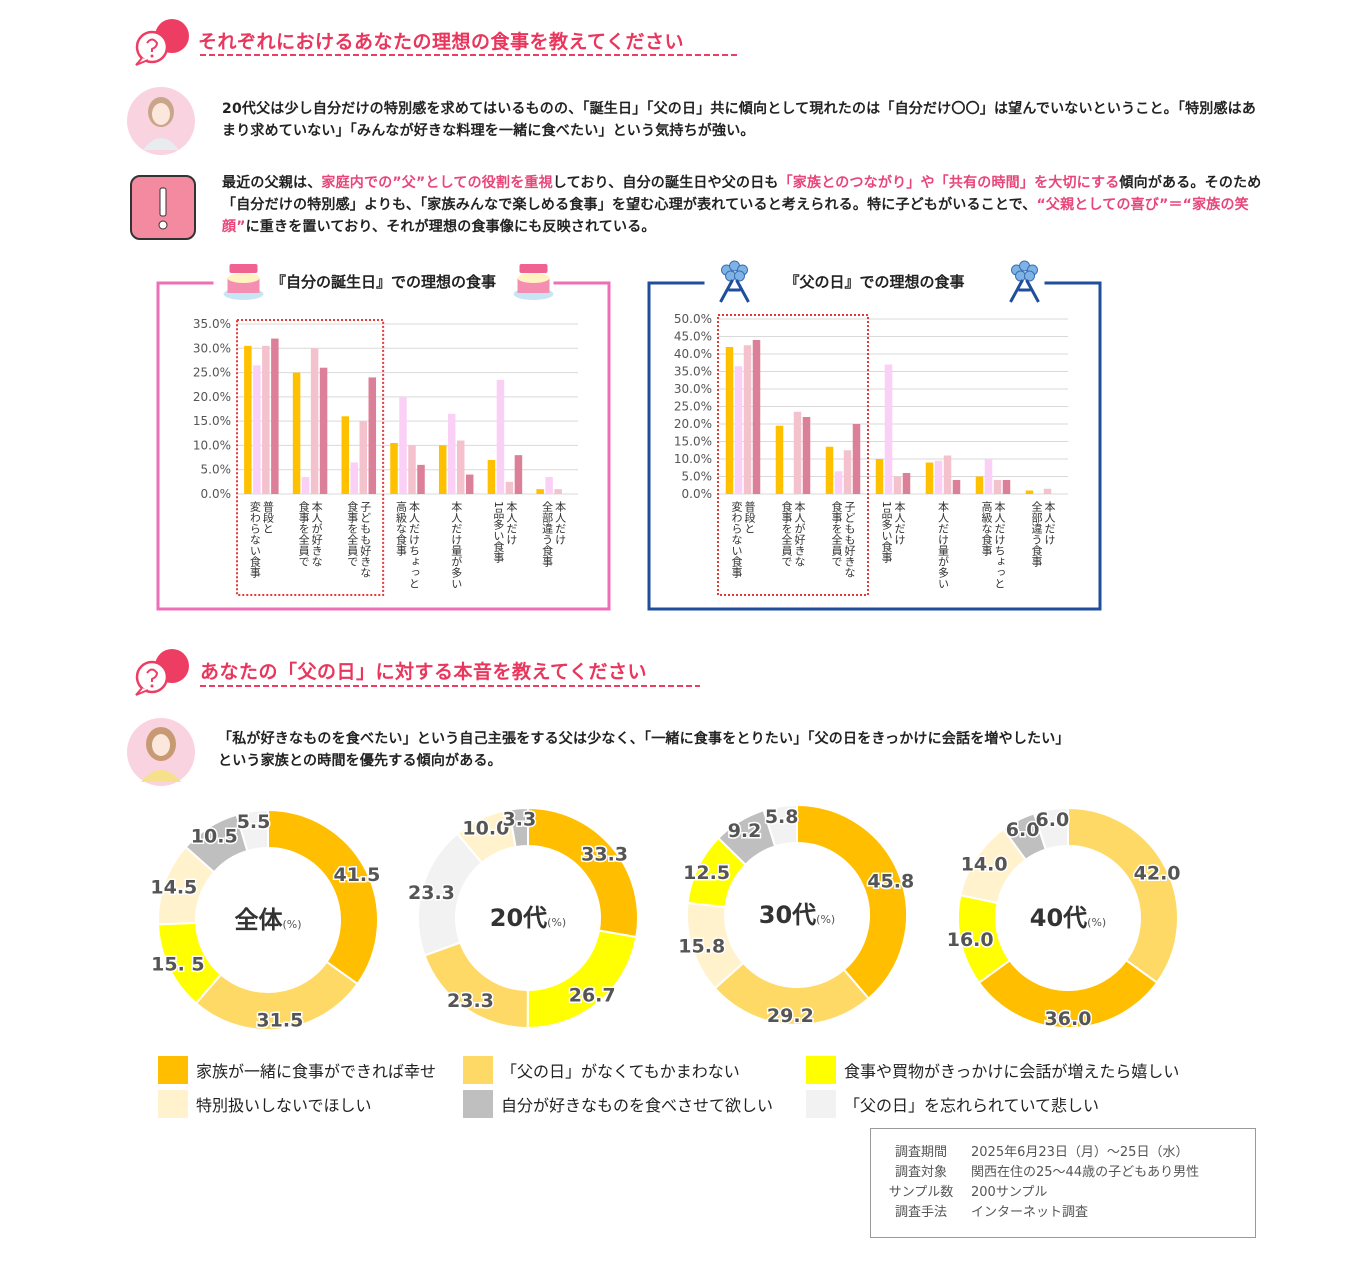  I want to click on chart-title: 『父の日』での理想の食事, so click(874, 282).